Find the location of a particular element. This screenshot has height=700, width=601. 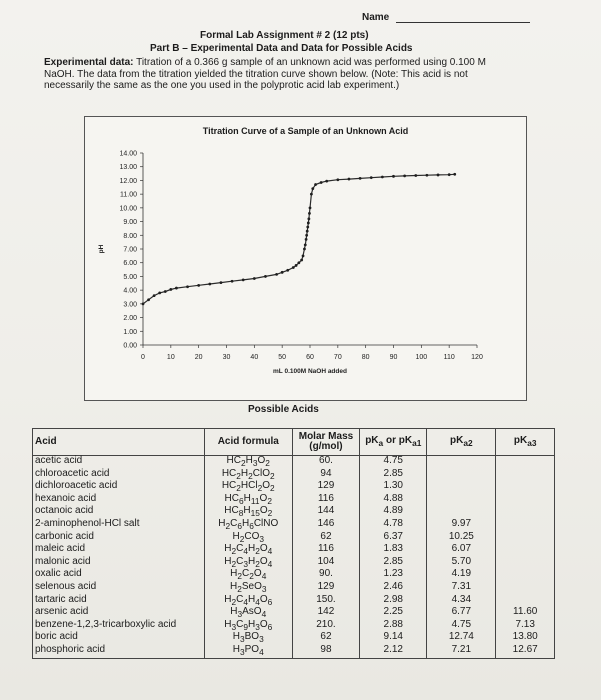

acid-name-cell: malonic acid is located at coordinates (118, 563).